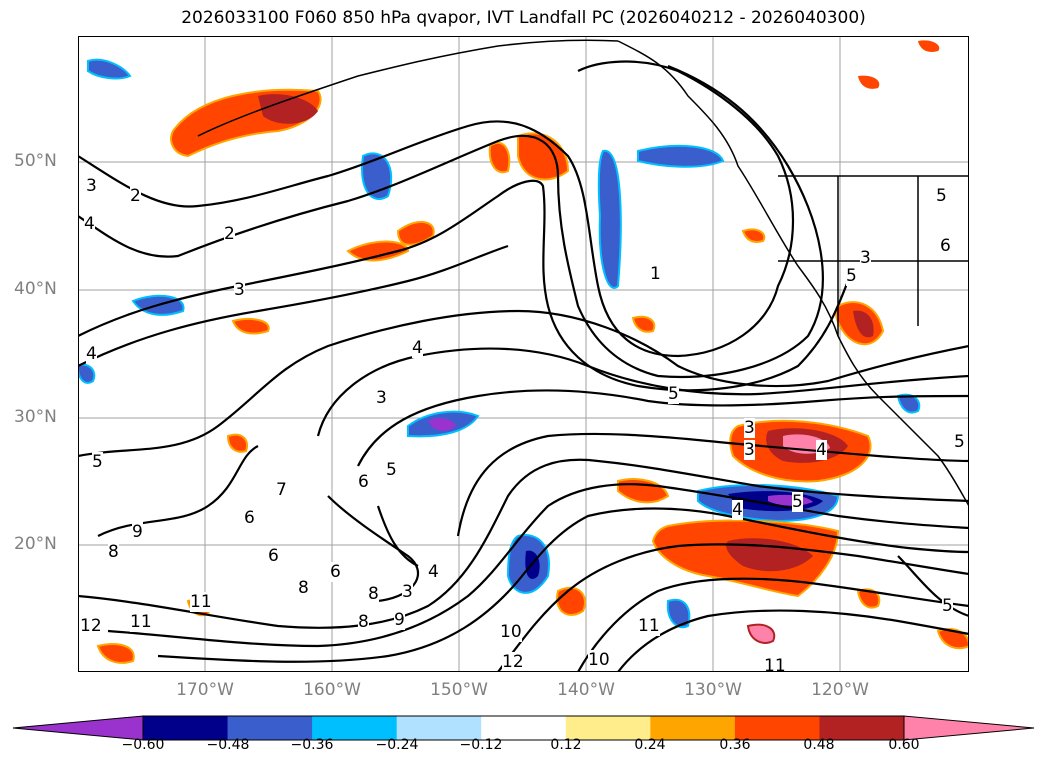 This screenshot has height=765, width=1047. I want to click on colorbar, so click(523, 728).